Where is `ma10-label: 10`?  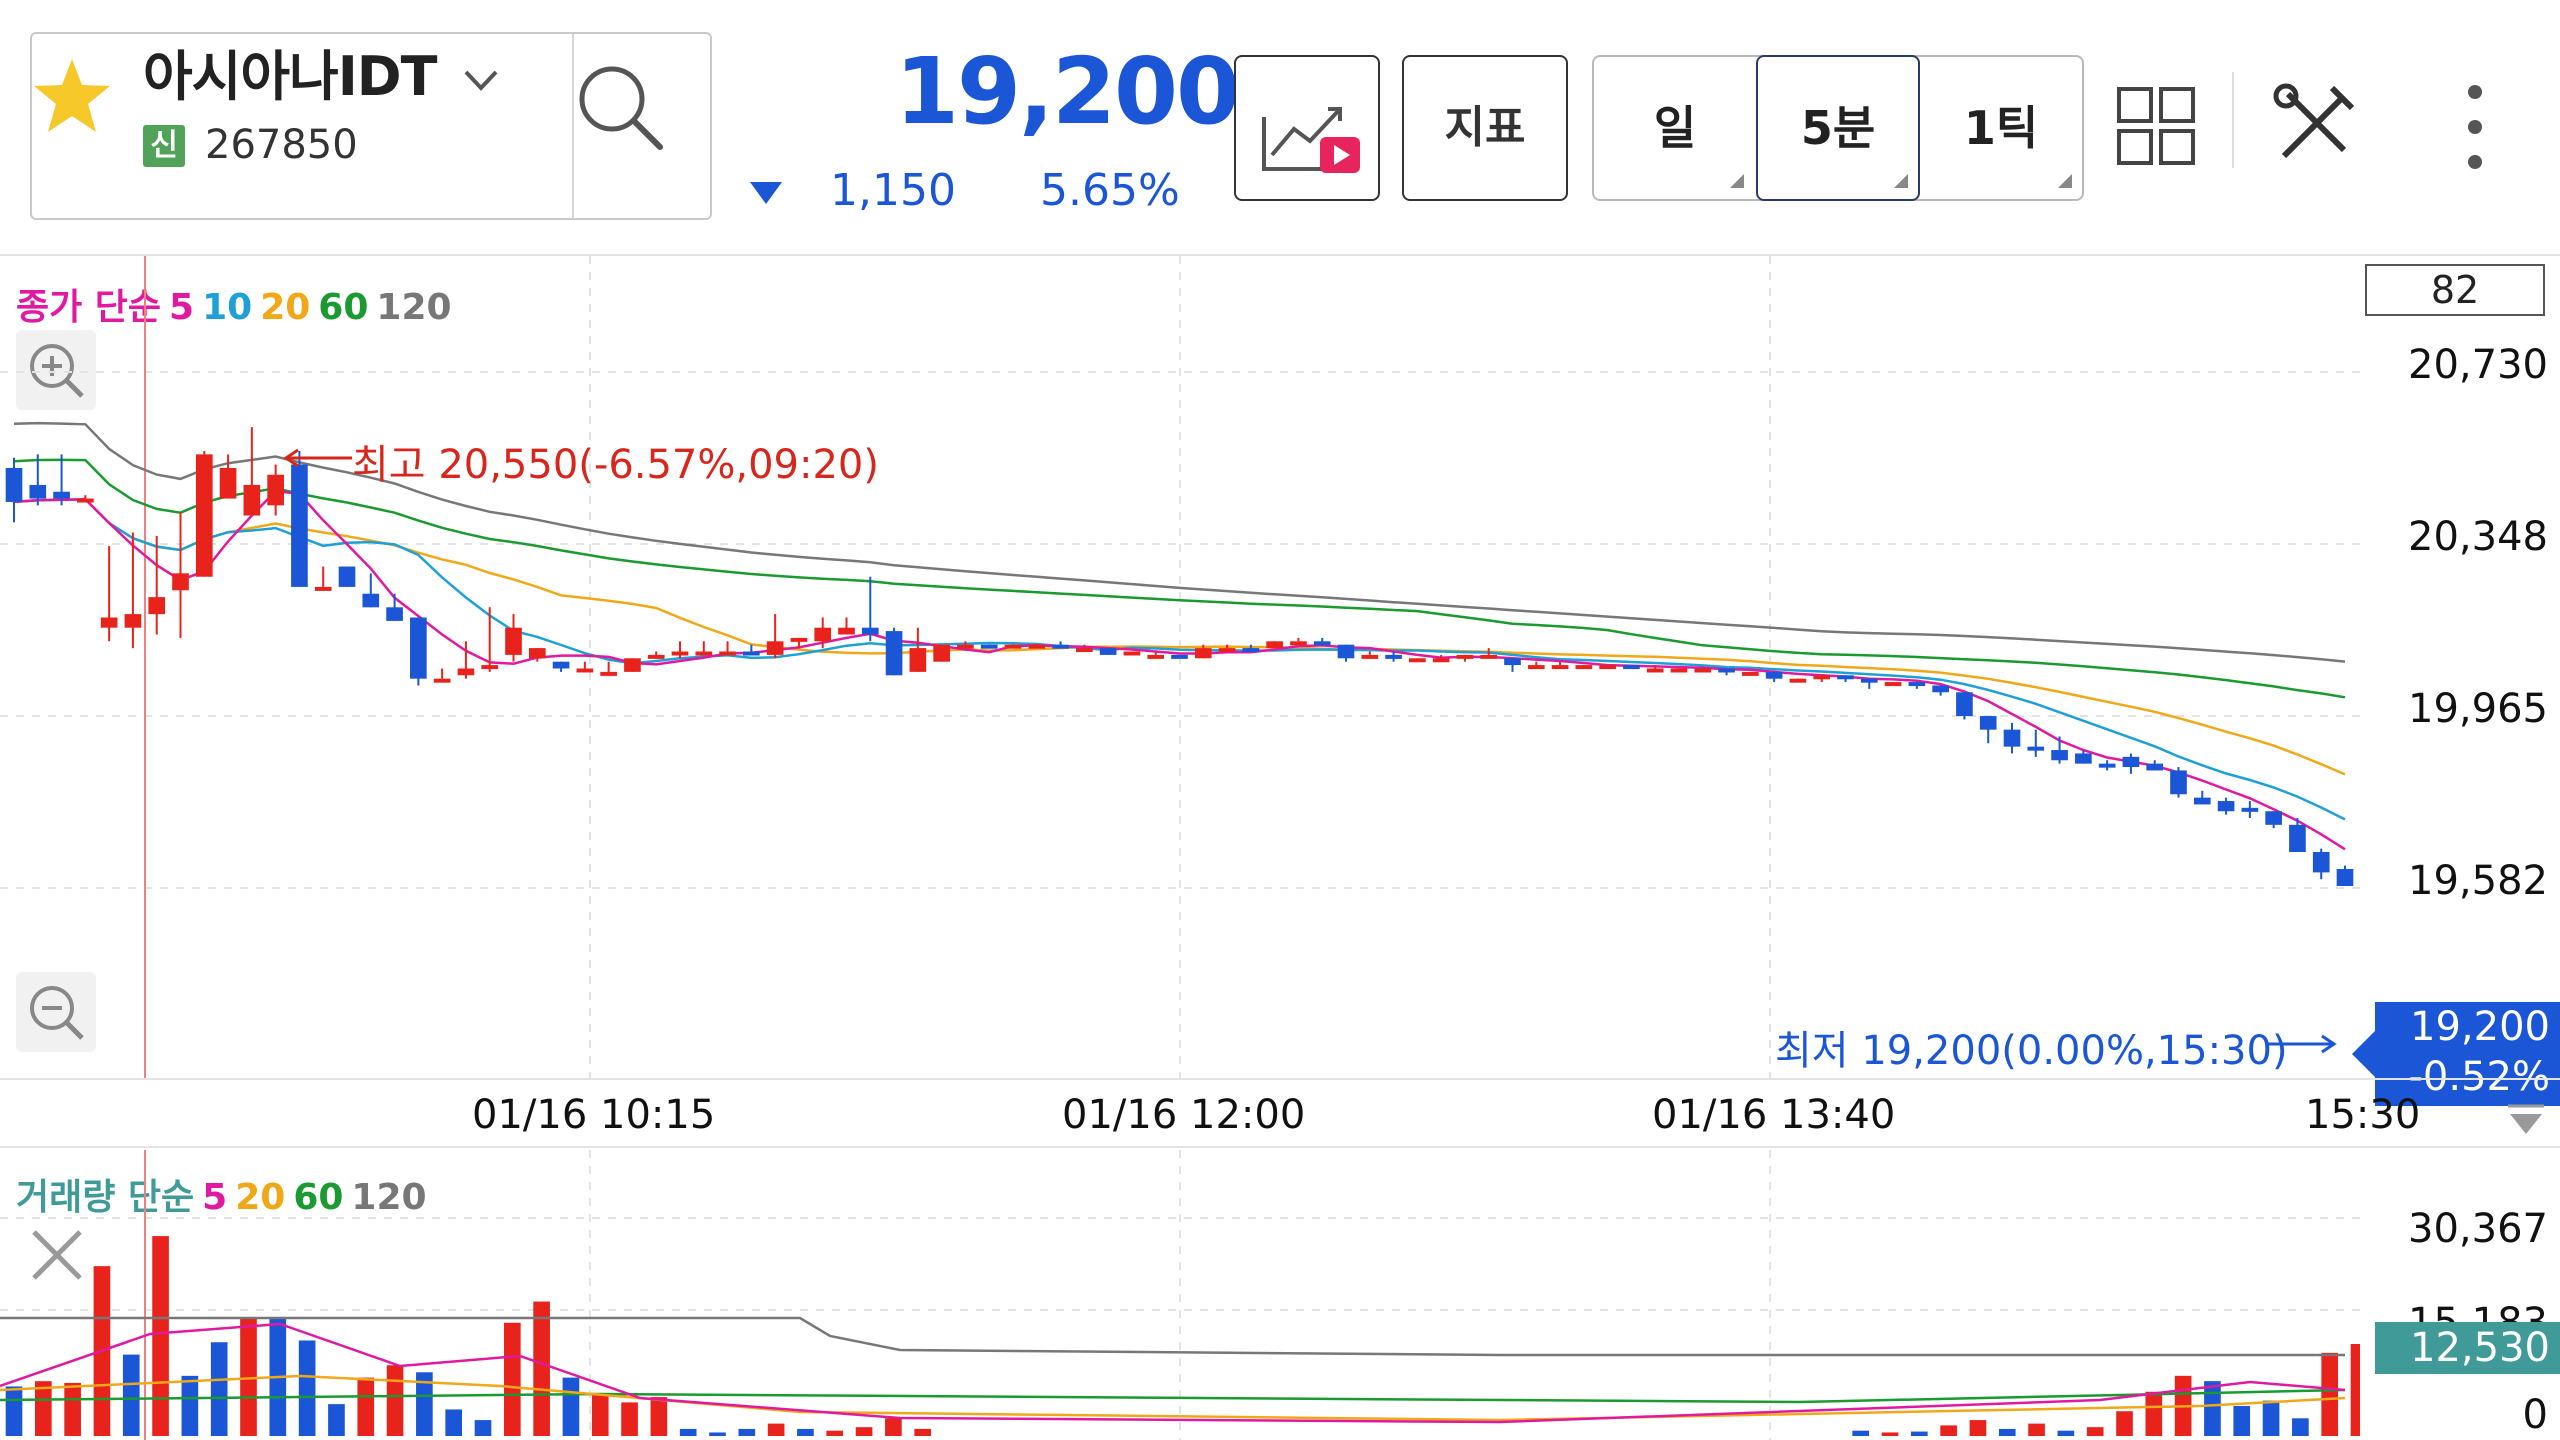 ma10-label: 10 is located at coordinates (227, 307).